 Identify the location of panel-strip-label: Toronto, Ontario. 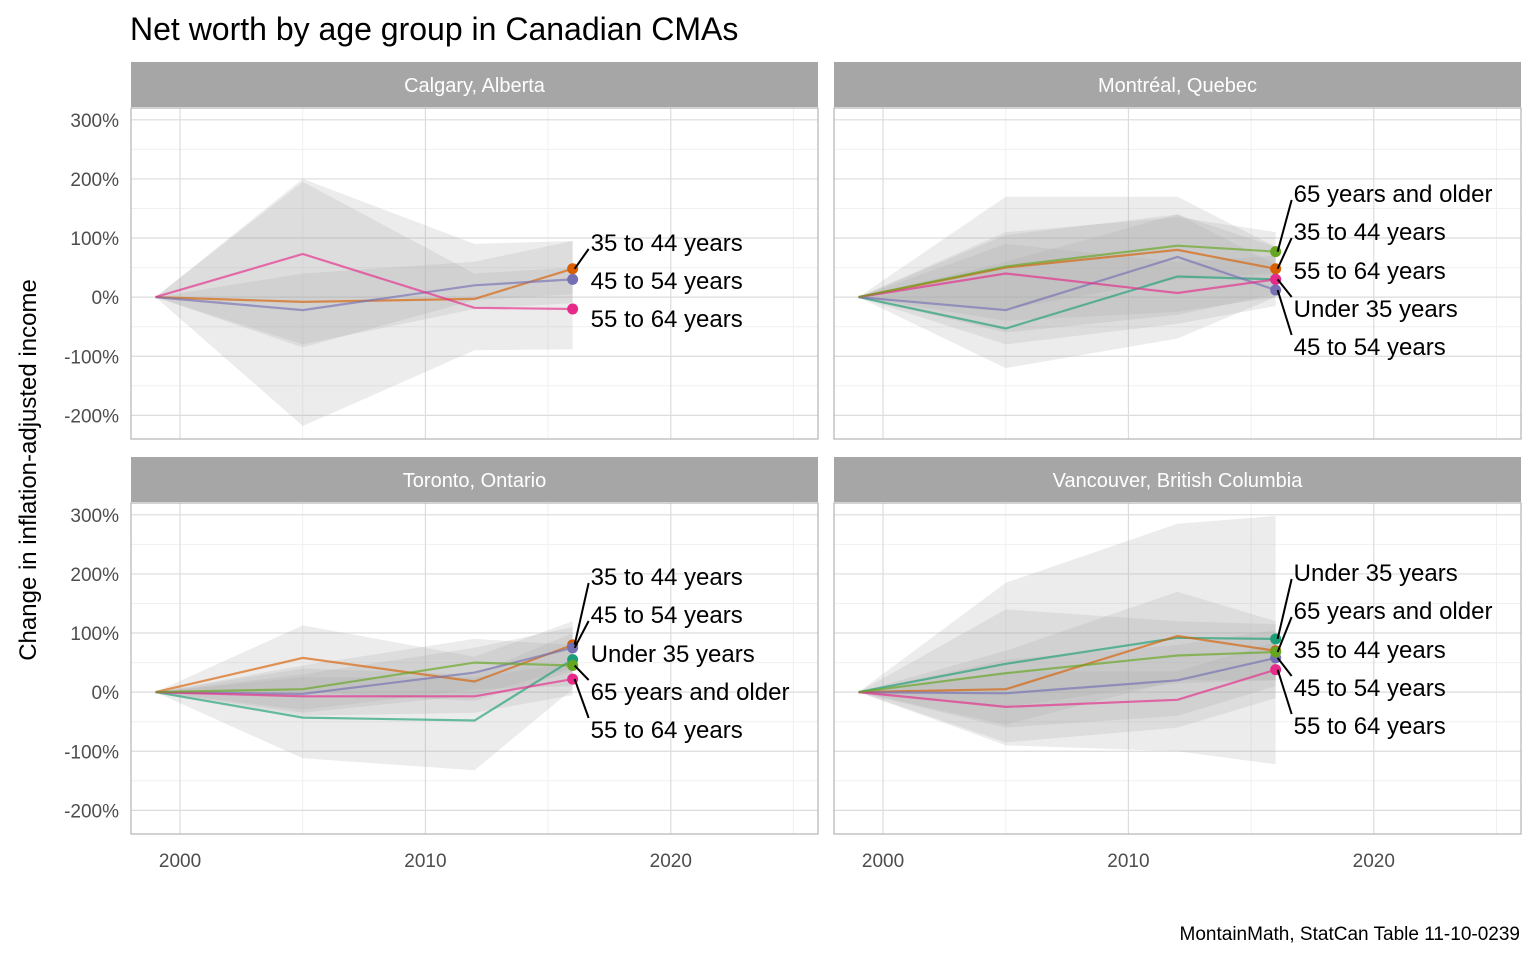
(474, 481).